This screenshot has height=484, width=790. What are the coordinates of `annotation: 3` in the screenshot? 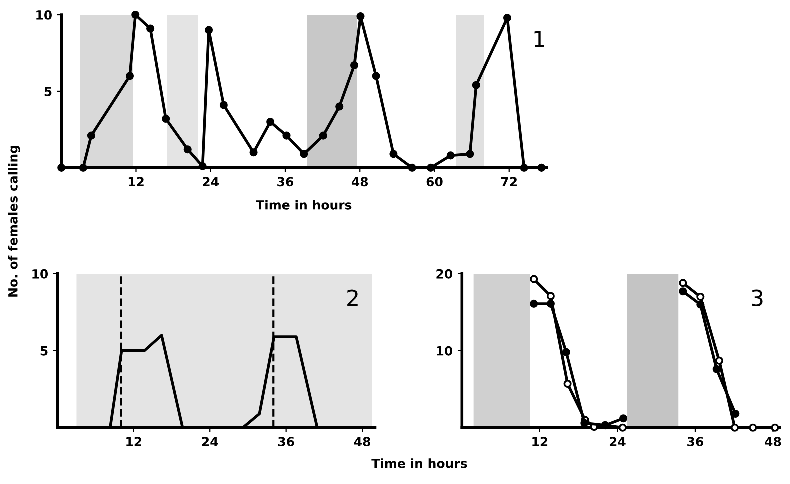 It's located at (757, 298).